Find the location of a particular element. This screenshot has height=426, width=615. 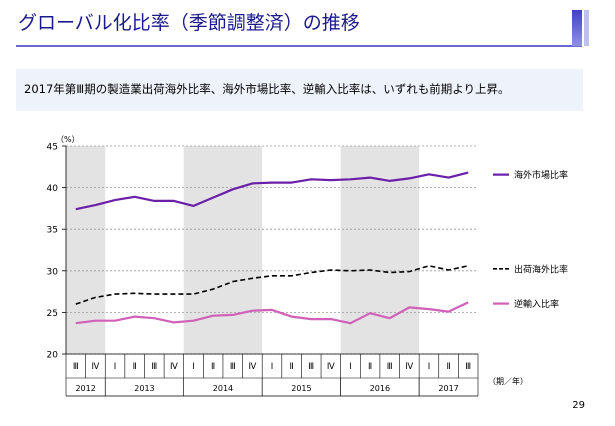

year-label-2017: 2017 is located at coordinates (448, 388).